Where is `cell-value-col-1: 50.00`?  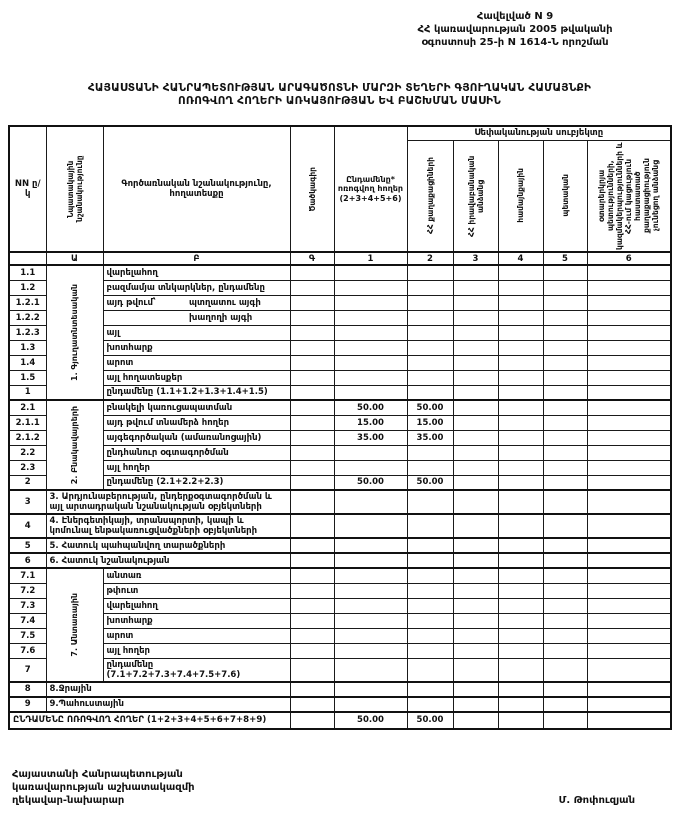
cell-value-col-1: 50.00 is located at coordinates (370, 407).